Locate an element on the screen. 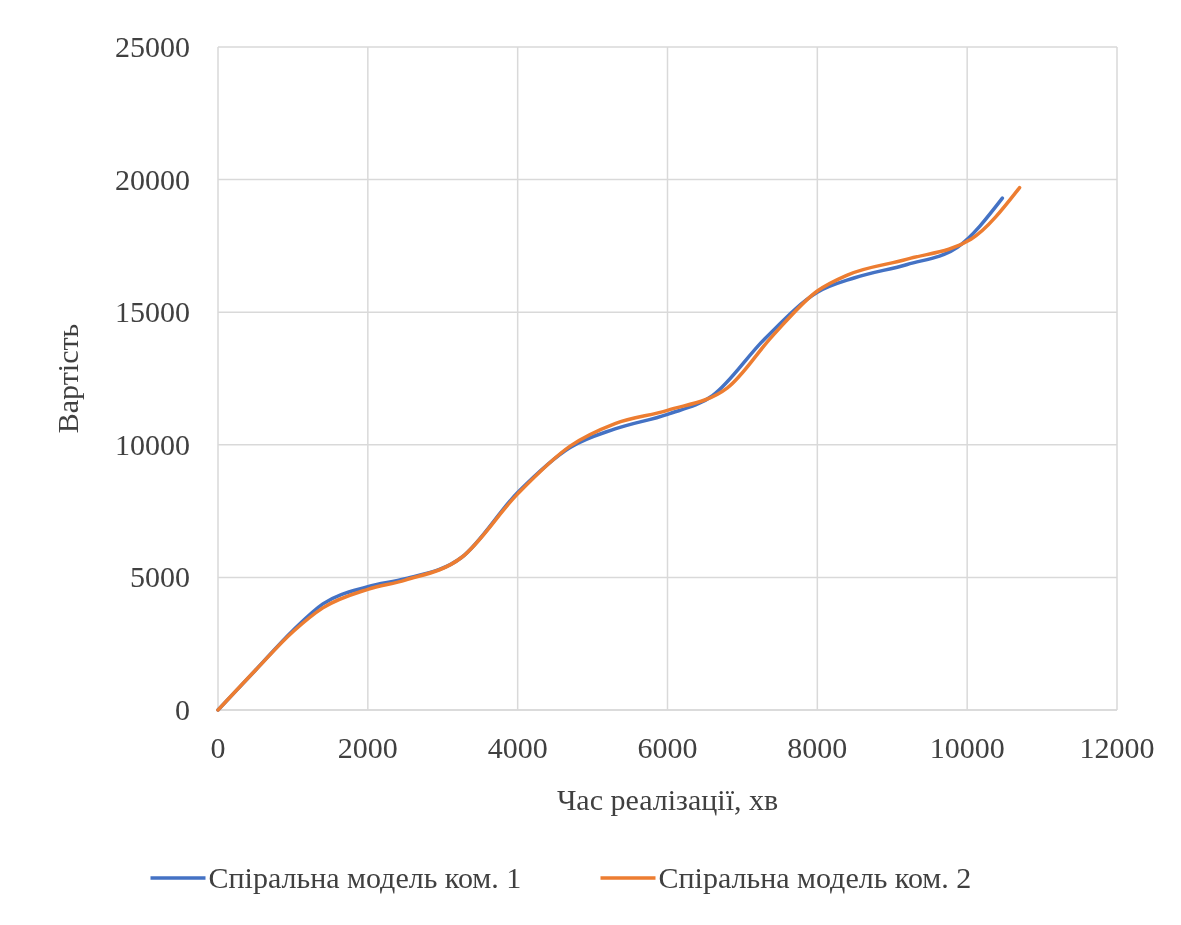 The height and width of the screenshot is (925, 1181). y-tick-label: 25000 is located at coordinates (152, 46).